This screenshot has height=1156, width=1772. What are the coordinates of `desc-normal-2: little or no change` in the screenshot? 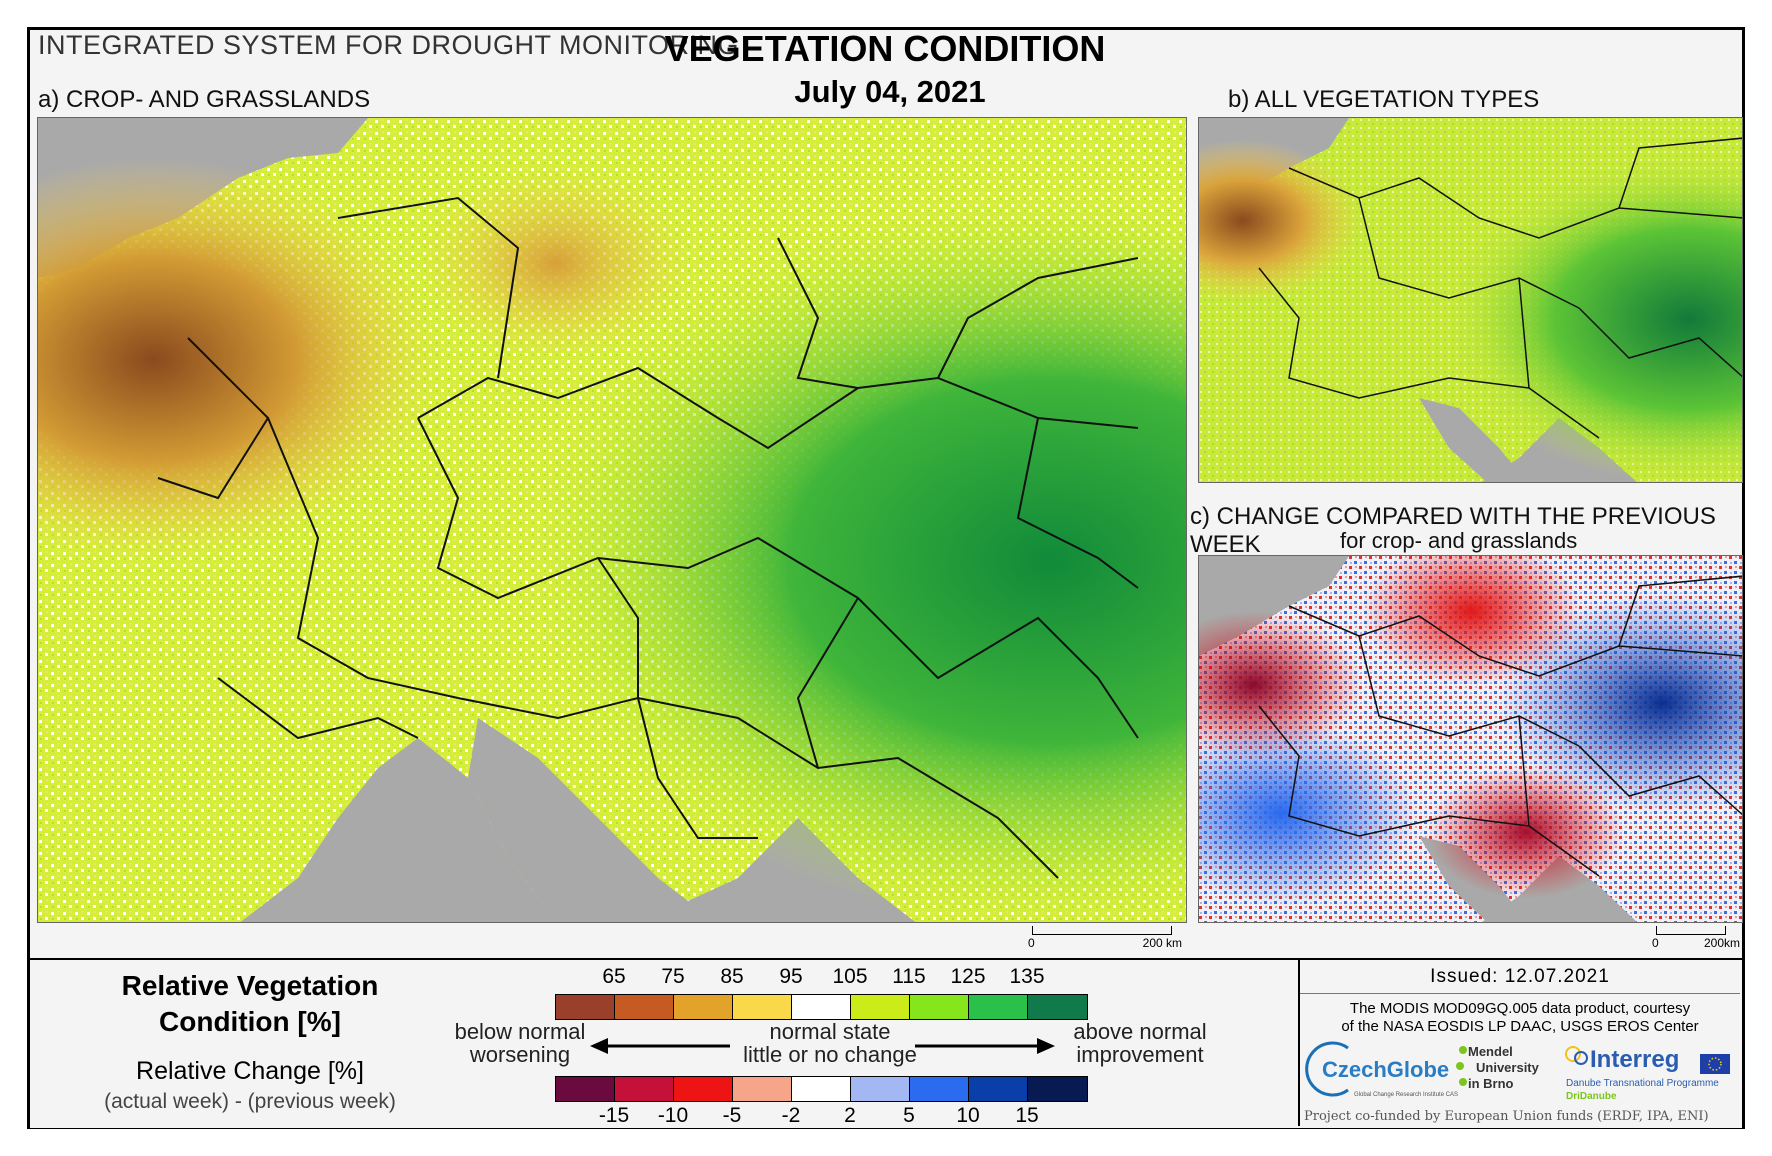 It's located at (830, 1054).